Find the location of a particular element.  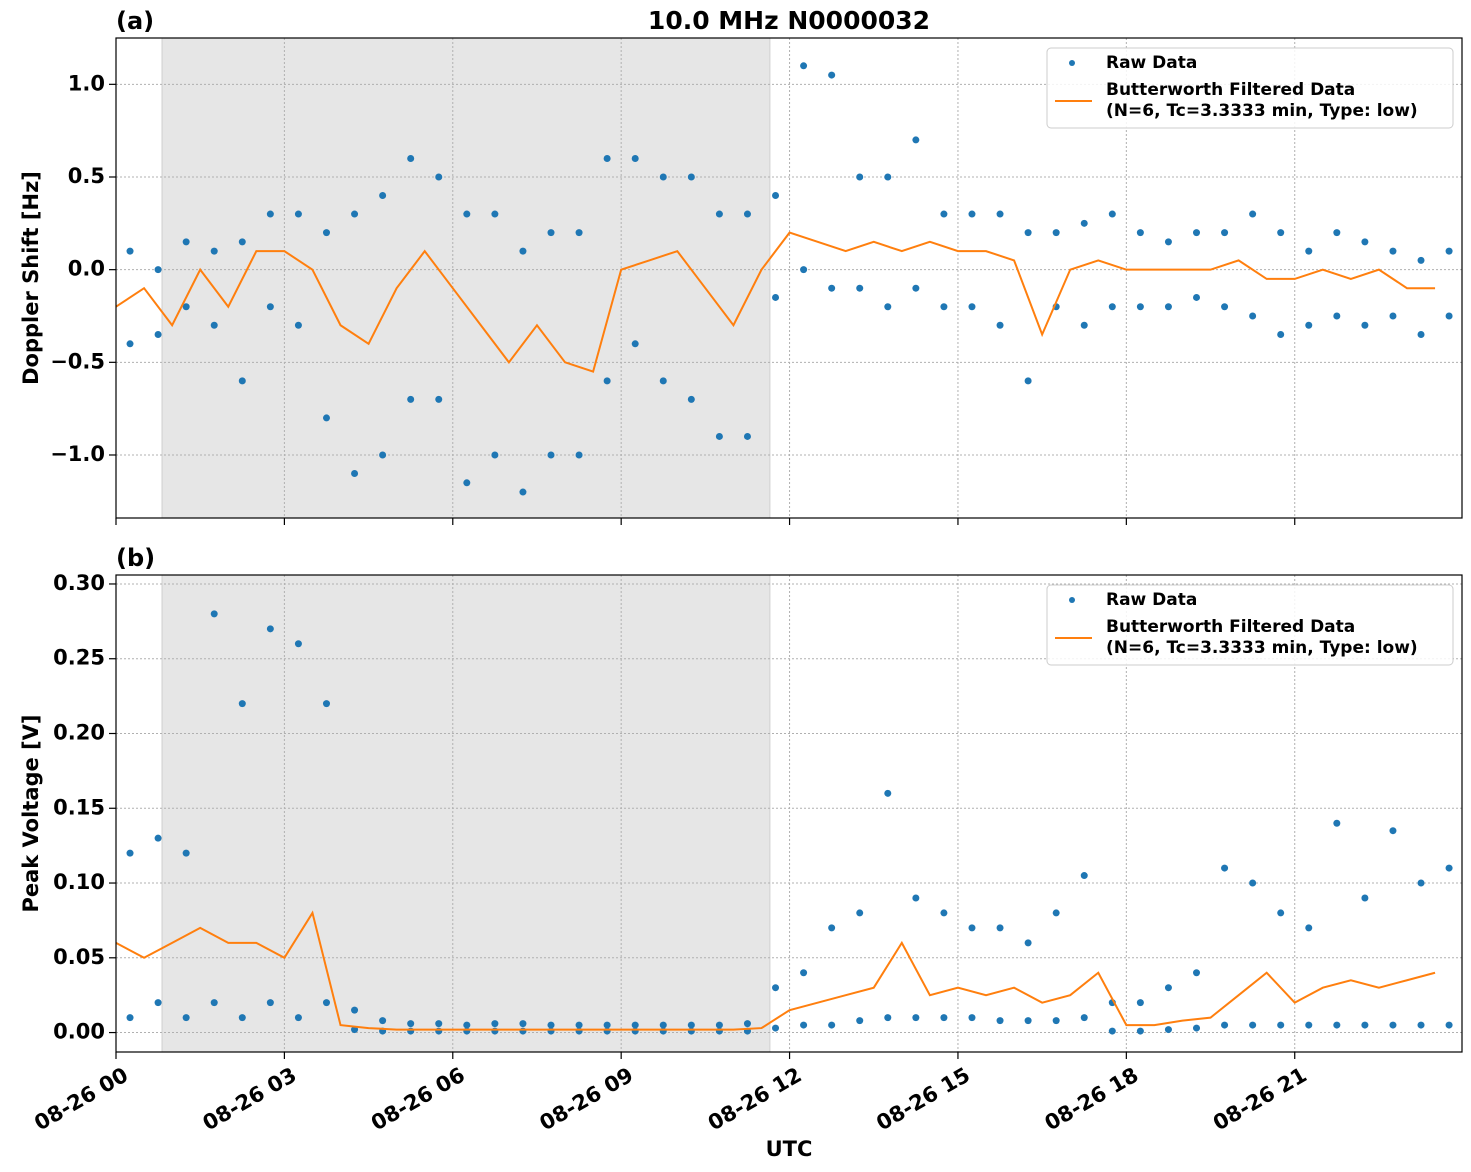

y-tick-label: 0.30 is located at coordinates (79, 583).